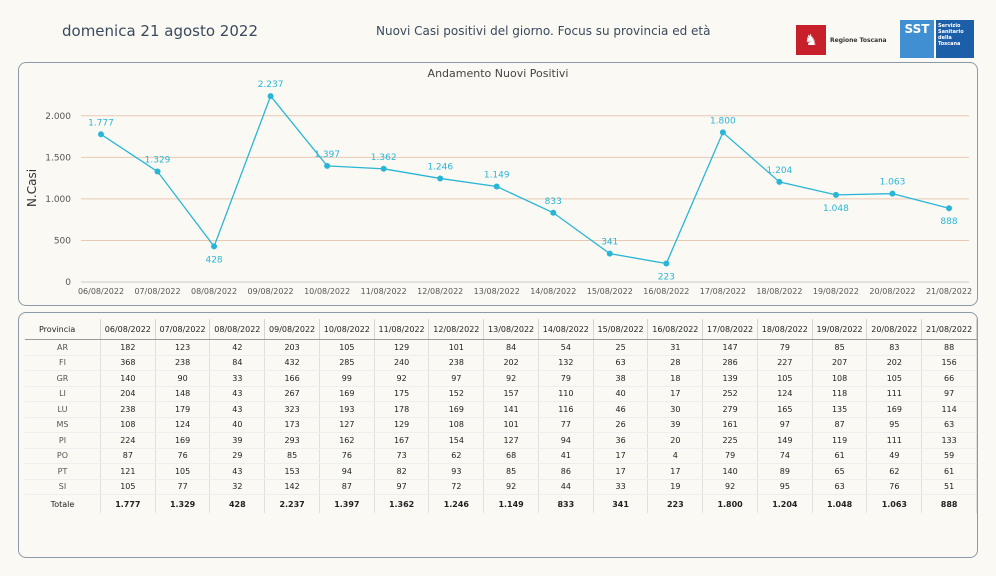  I want to click on cases-cell: 73, so click(402, 456).